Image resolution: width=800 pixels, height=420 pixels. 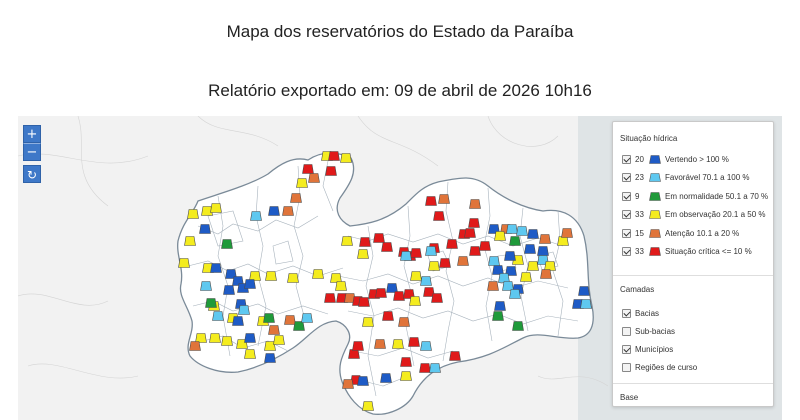 I want to click on legend-layer-item: Municípios, so click(x=647, y=349).